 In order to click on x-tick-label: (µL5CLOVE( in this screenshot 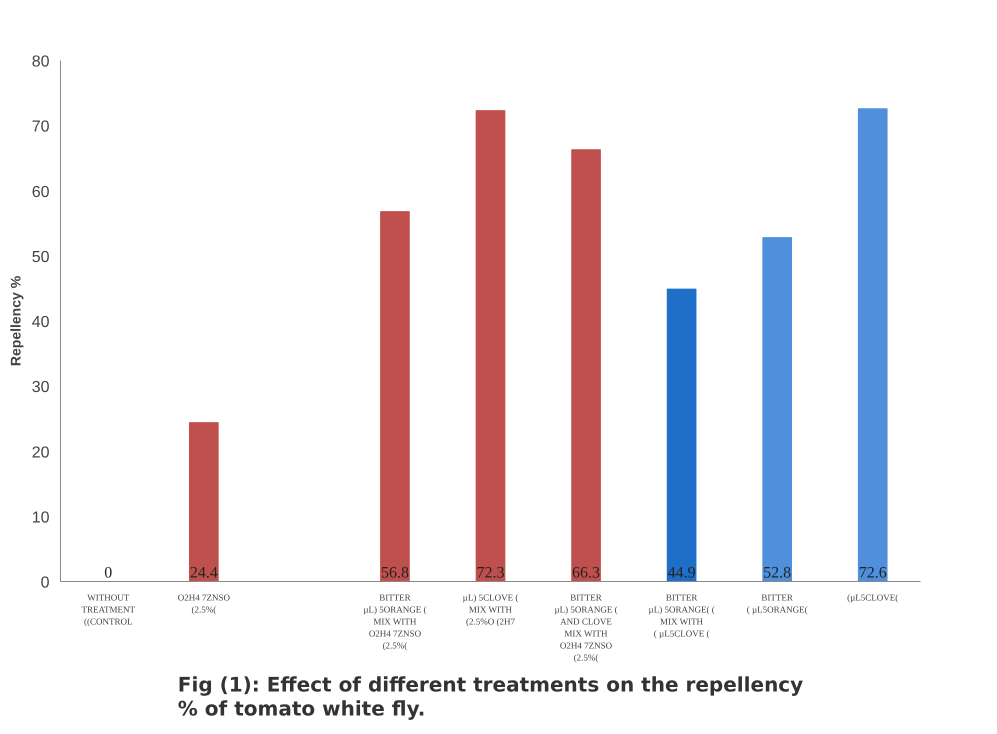, I will do `click(872, 597)`.